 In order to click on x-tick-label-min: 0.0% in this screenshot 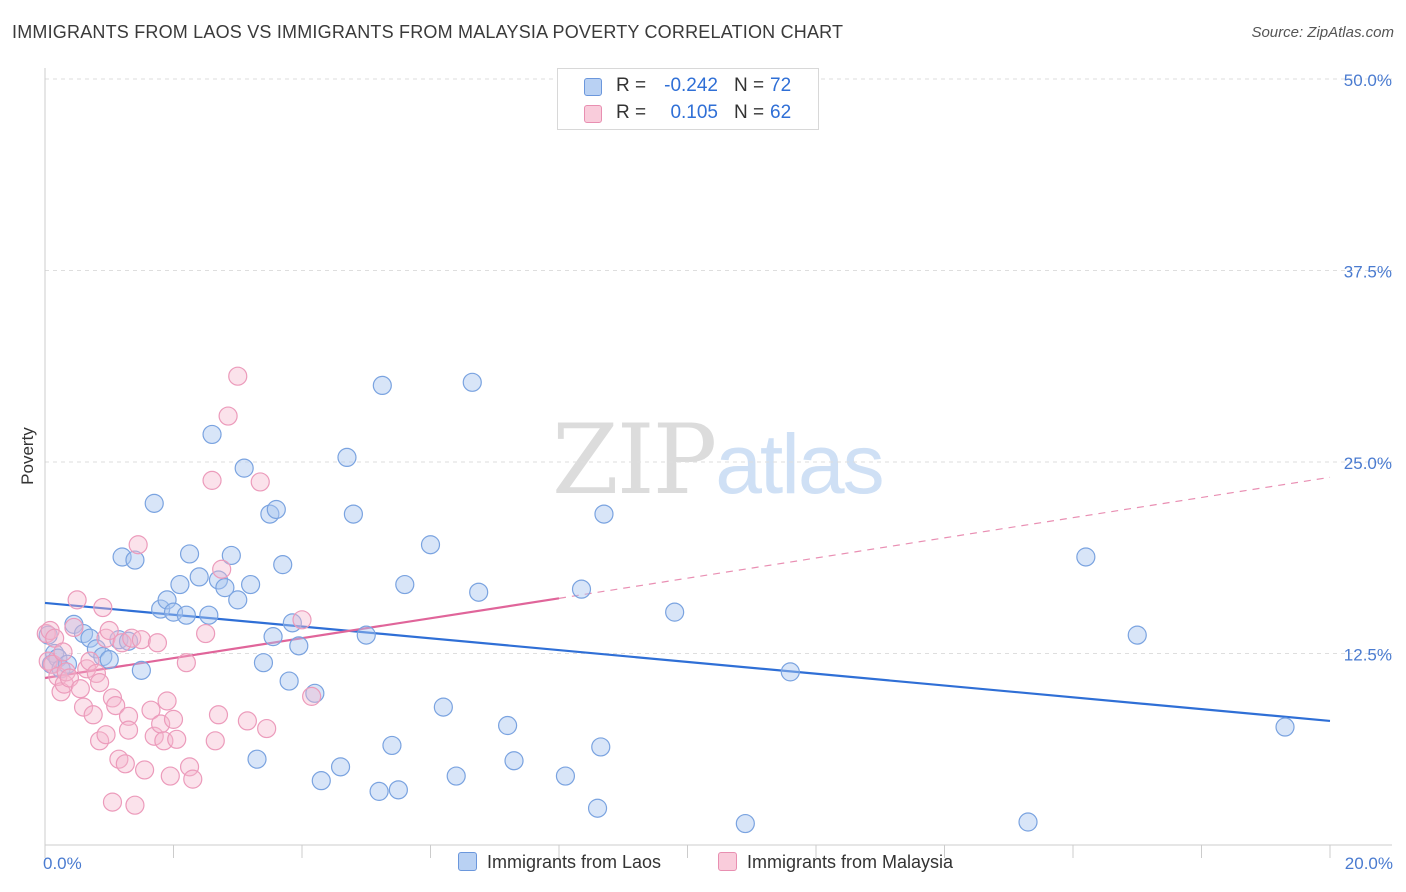, I will do `click(62, 863)`.